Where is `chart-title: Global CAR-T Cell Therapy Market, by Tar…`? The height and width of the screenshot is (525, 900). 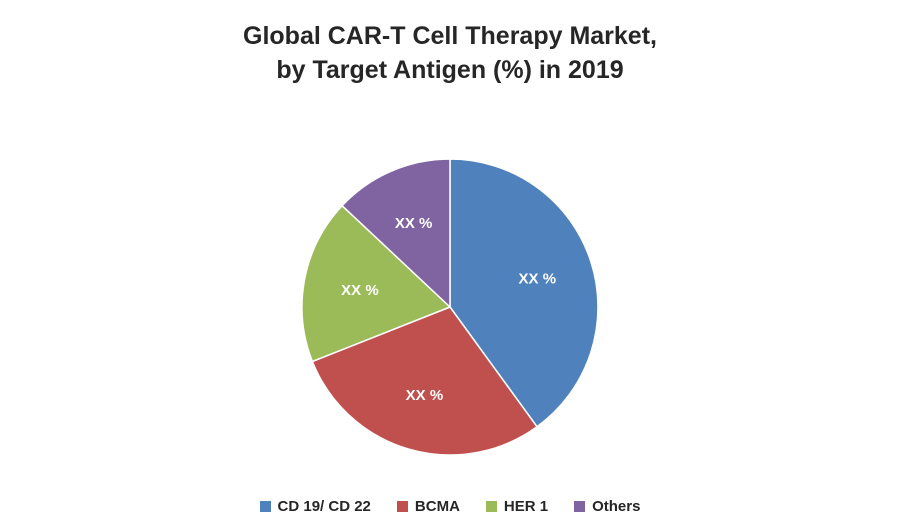
chart-title: Global CAR-T Cell Therapy Market, by Tar… is located at coordinates (450, 54).